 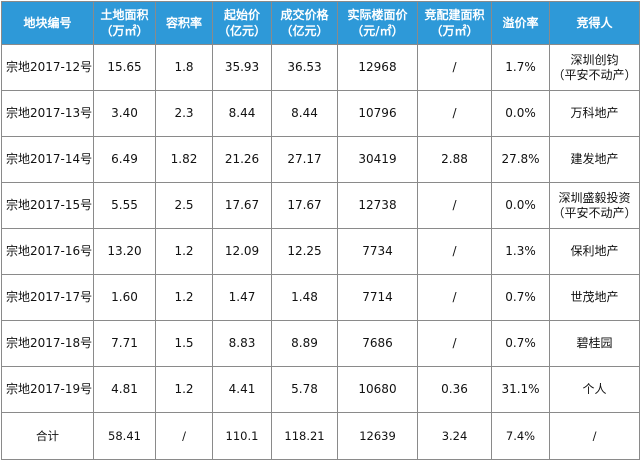 What do you see at coordinates (47, 205) in the screenshot?
I see `cell-plot-code: 宗地2017-15号` at bounding box center [47, 205].